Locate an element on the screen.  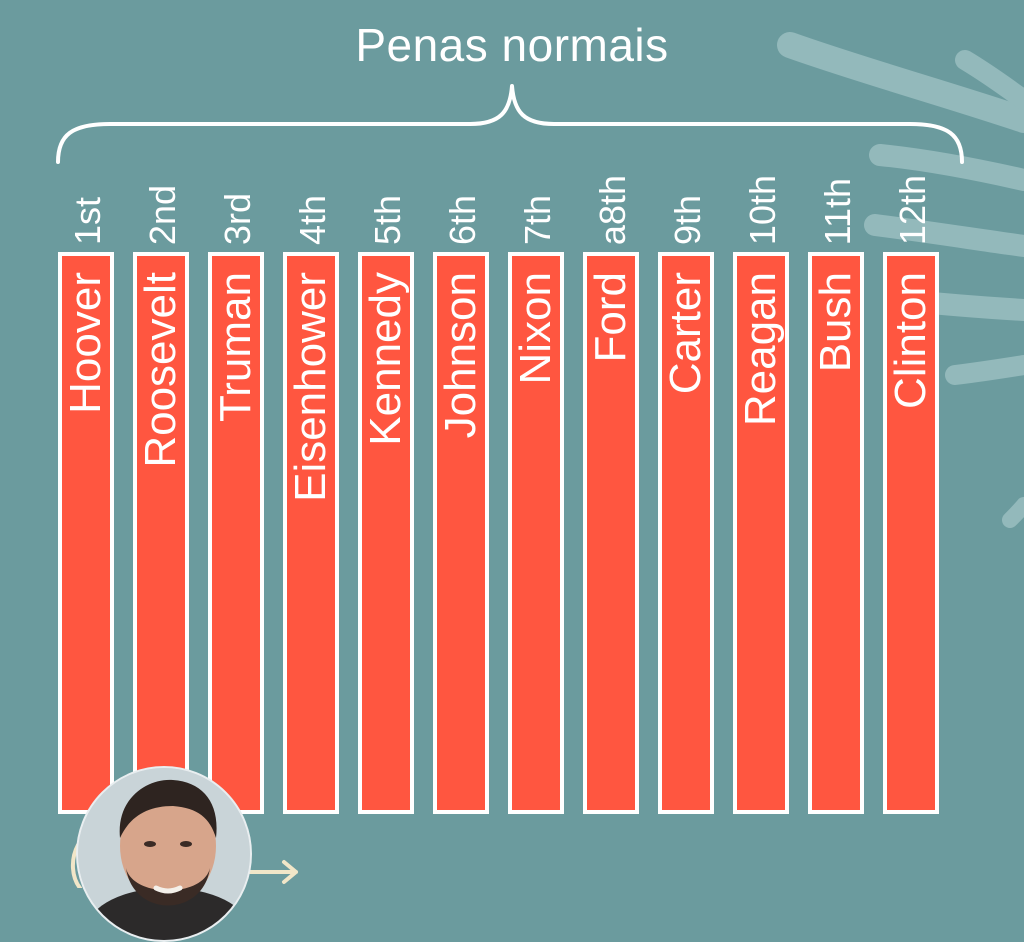
president-bar: Eisenhower is located at coordinates (311, 533).